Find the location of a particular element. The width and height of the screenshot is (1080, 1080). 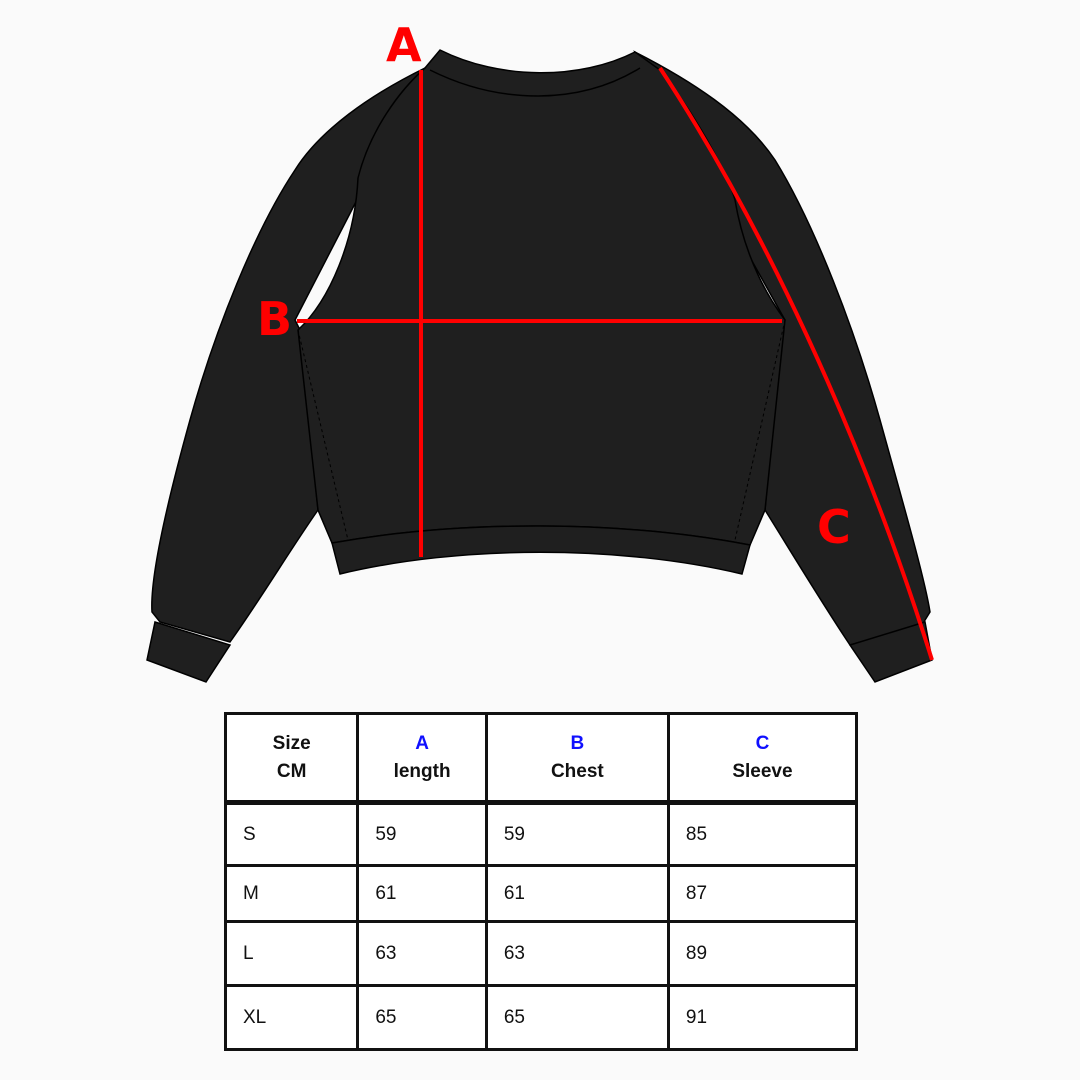

table-row: S 59 59 85 is located at coordinates (541, 834).